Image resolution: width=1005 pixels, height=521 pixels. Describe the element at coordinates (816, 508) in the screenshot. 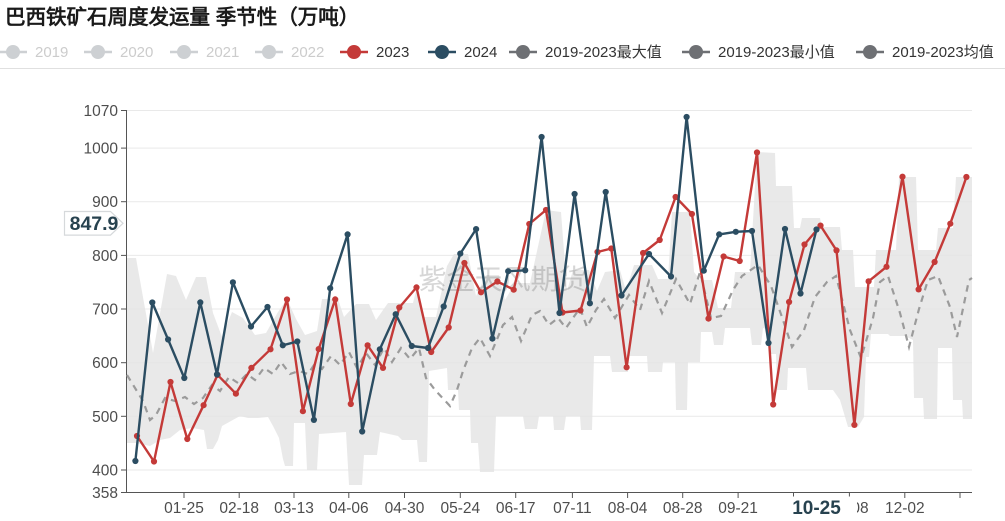

I see `svg-text: 10-25` at that location.